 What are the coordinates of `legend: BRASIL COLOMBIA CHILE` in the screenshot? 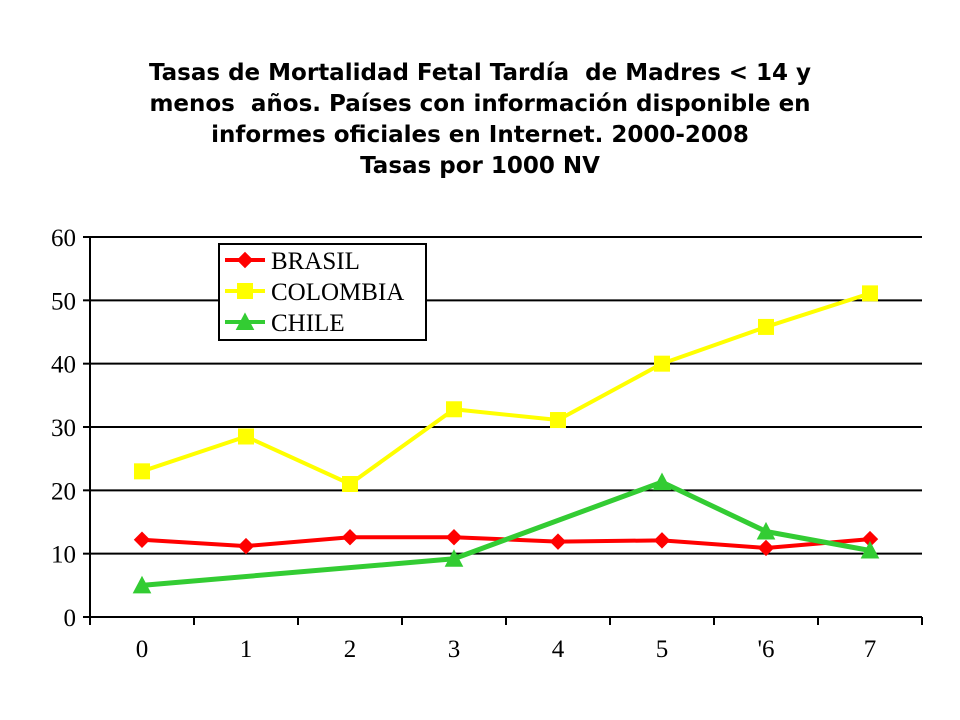 It's located at (322, 292).